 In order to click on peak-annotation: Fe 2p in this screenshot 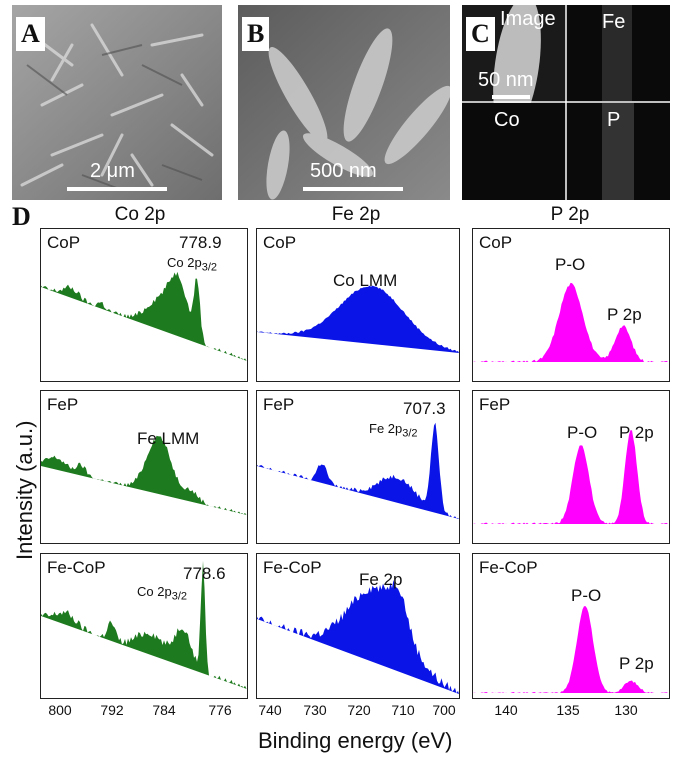, I will do `click(381, 579)`.